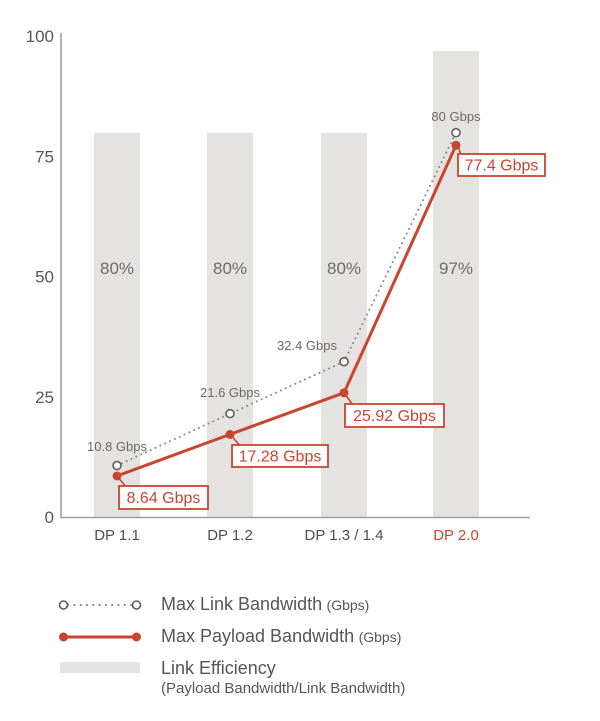 This screenshot has height=721, width=600. I want to click on efficiency-value-label: 97%, so click(456, 268).